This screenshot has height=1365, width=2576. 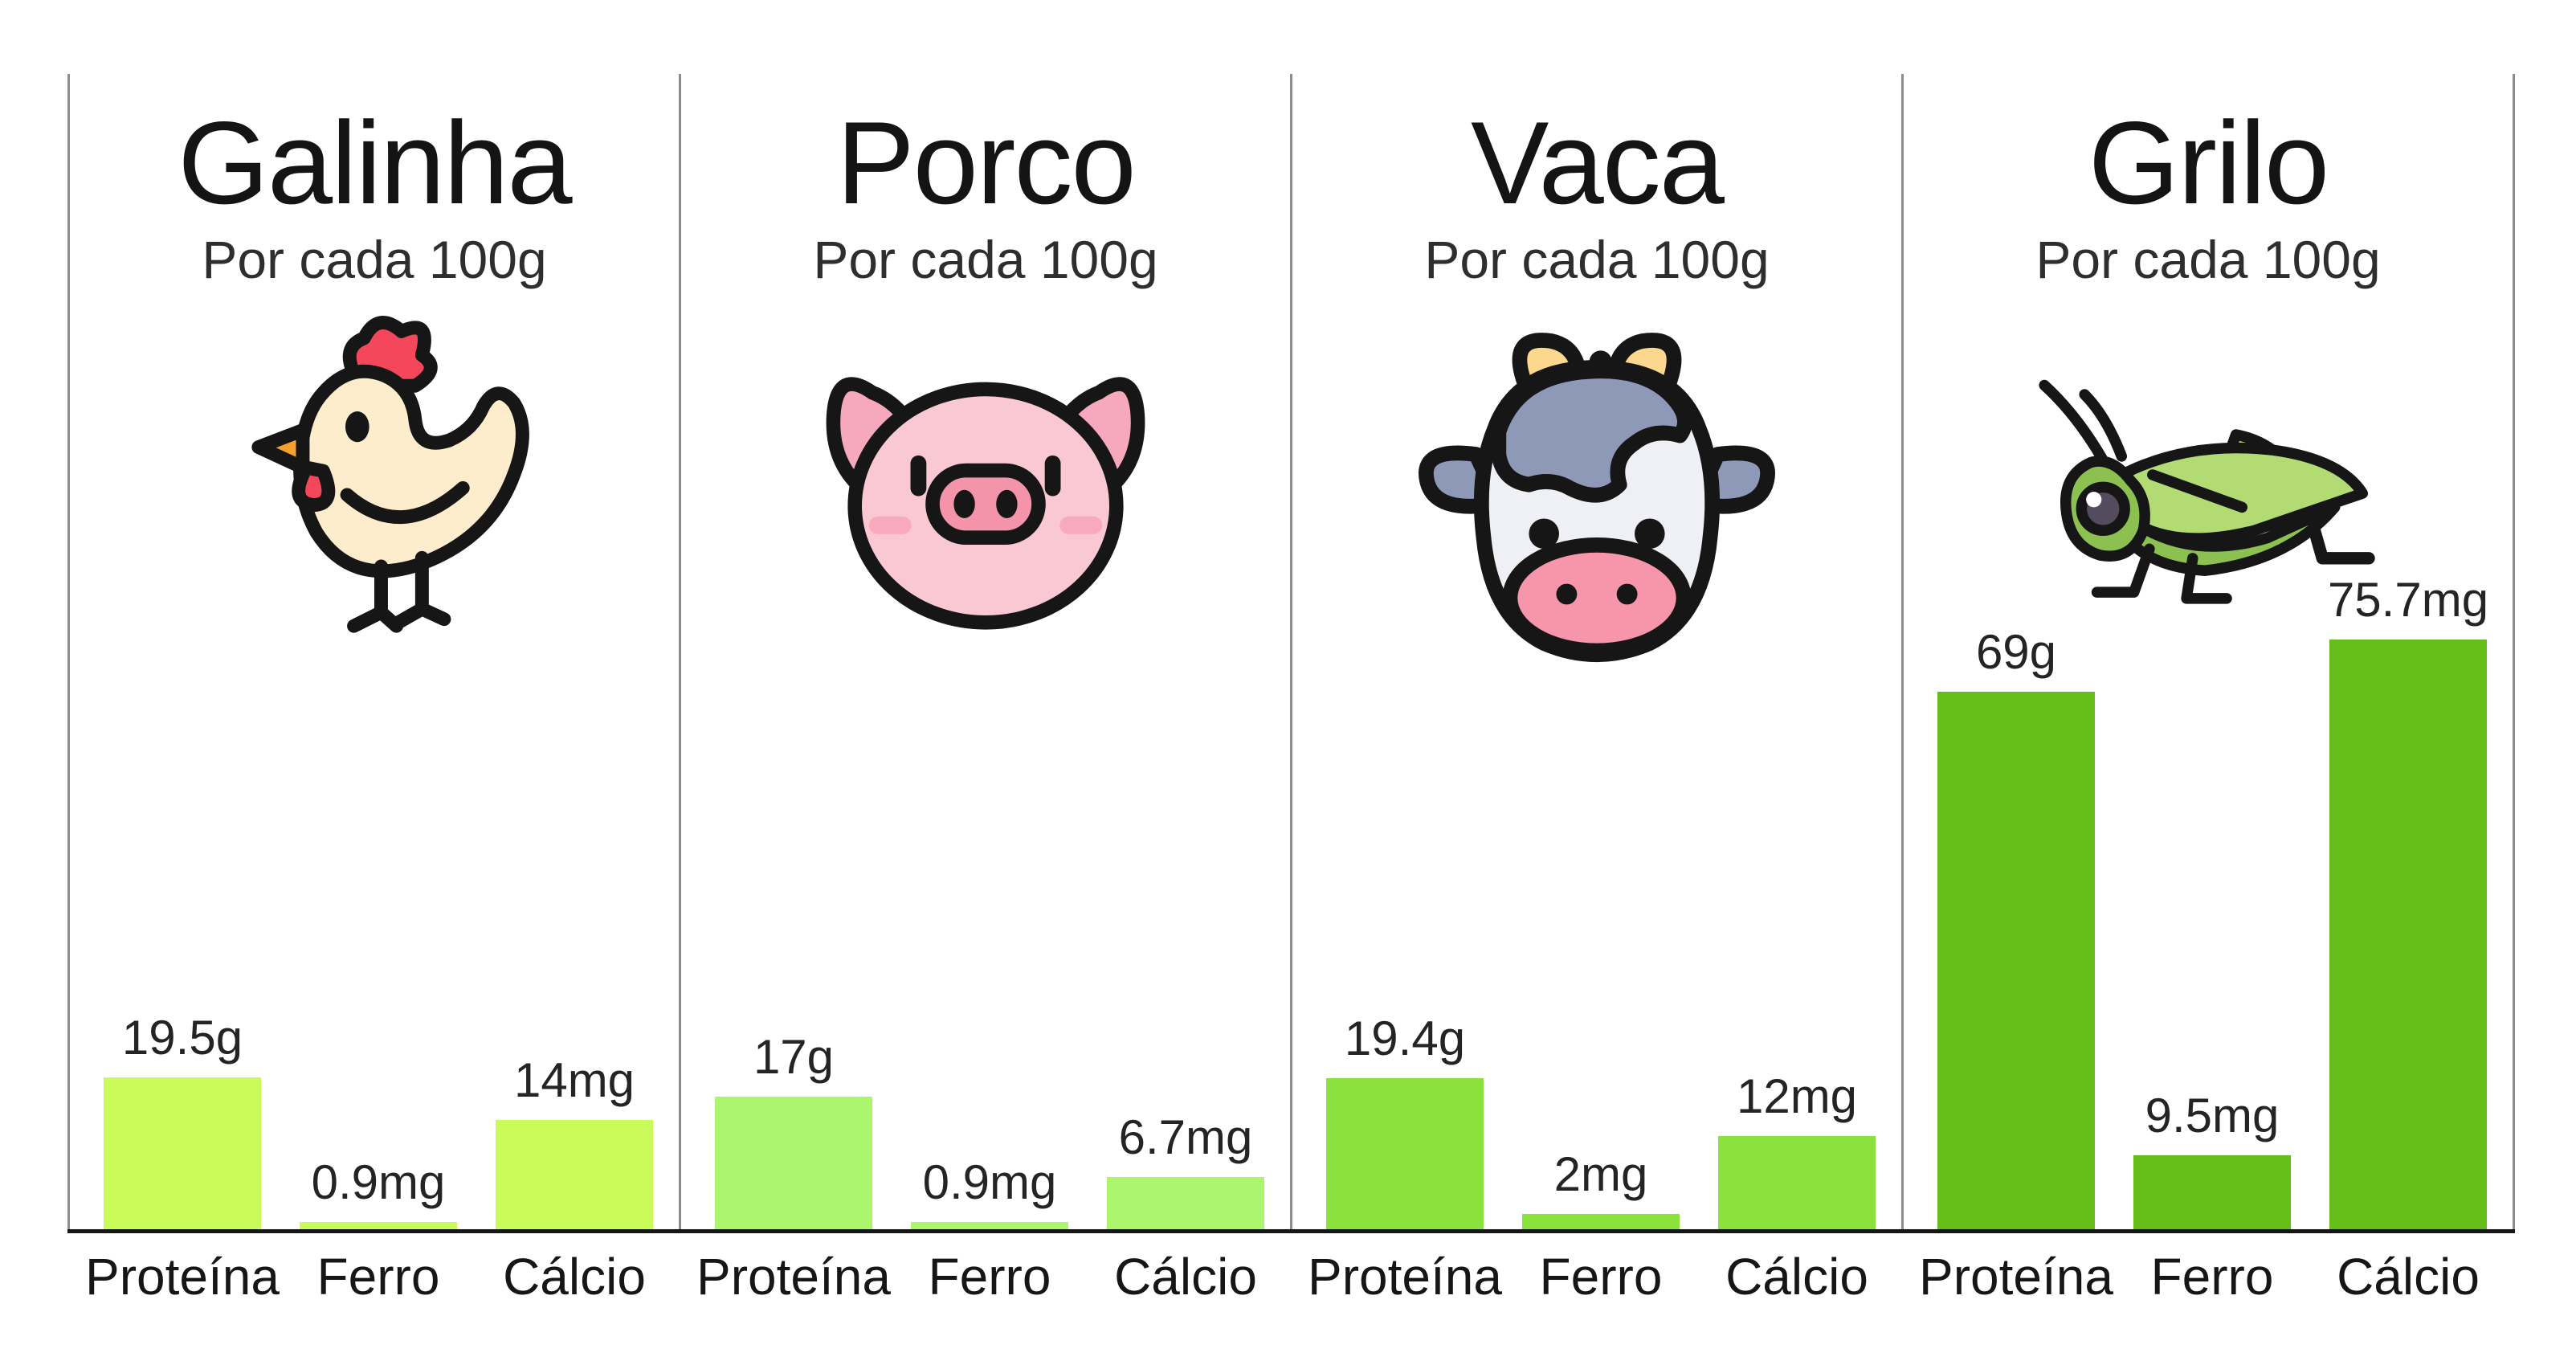 I want to click on panel-title: Grilo, so click(x=2208, y=162).